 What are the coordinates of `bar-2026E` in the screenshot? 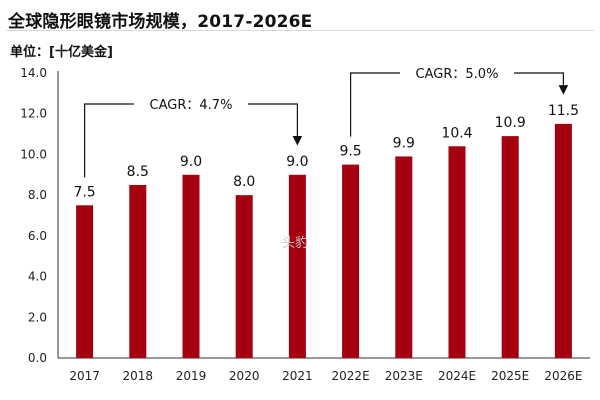 It's located at (563, 241).